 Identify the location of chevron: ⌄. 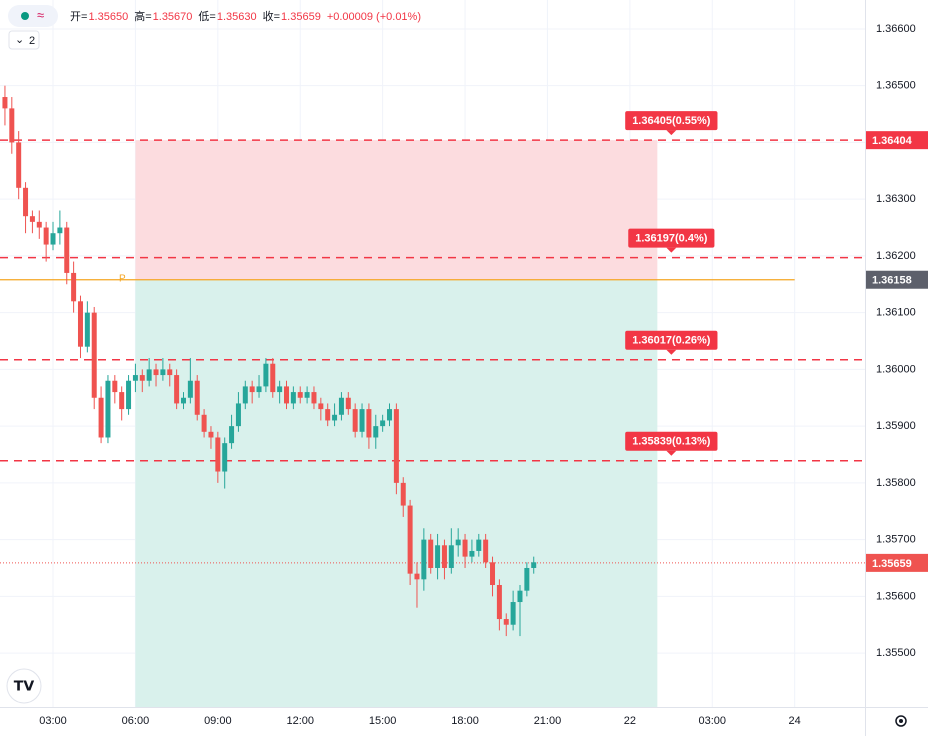
(19, 40).